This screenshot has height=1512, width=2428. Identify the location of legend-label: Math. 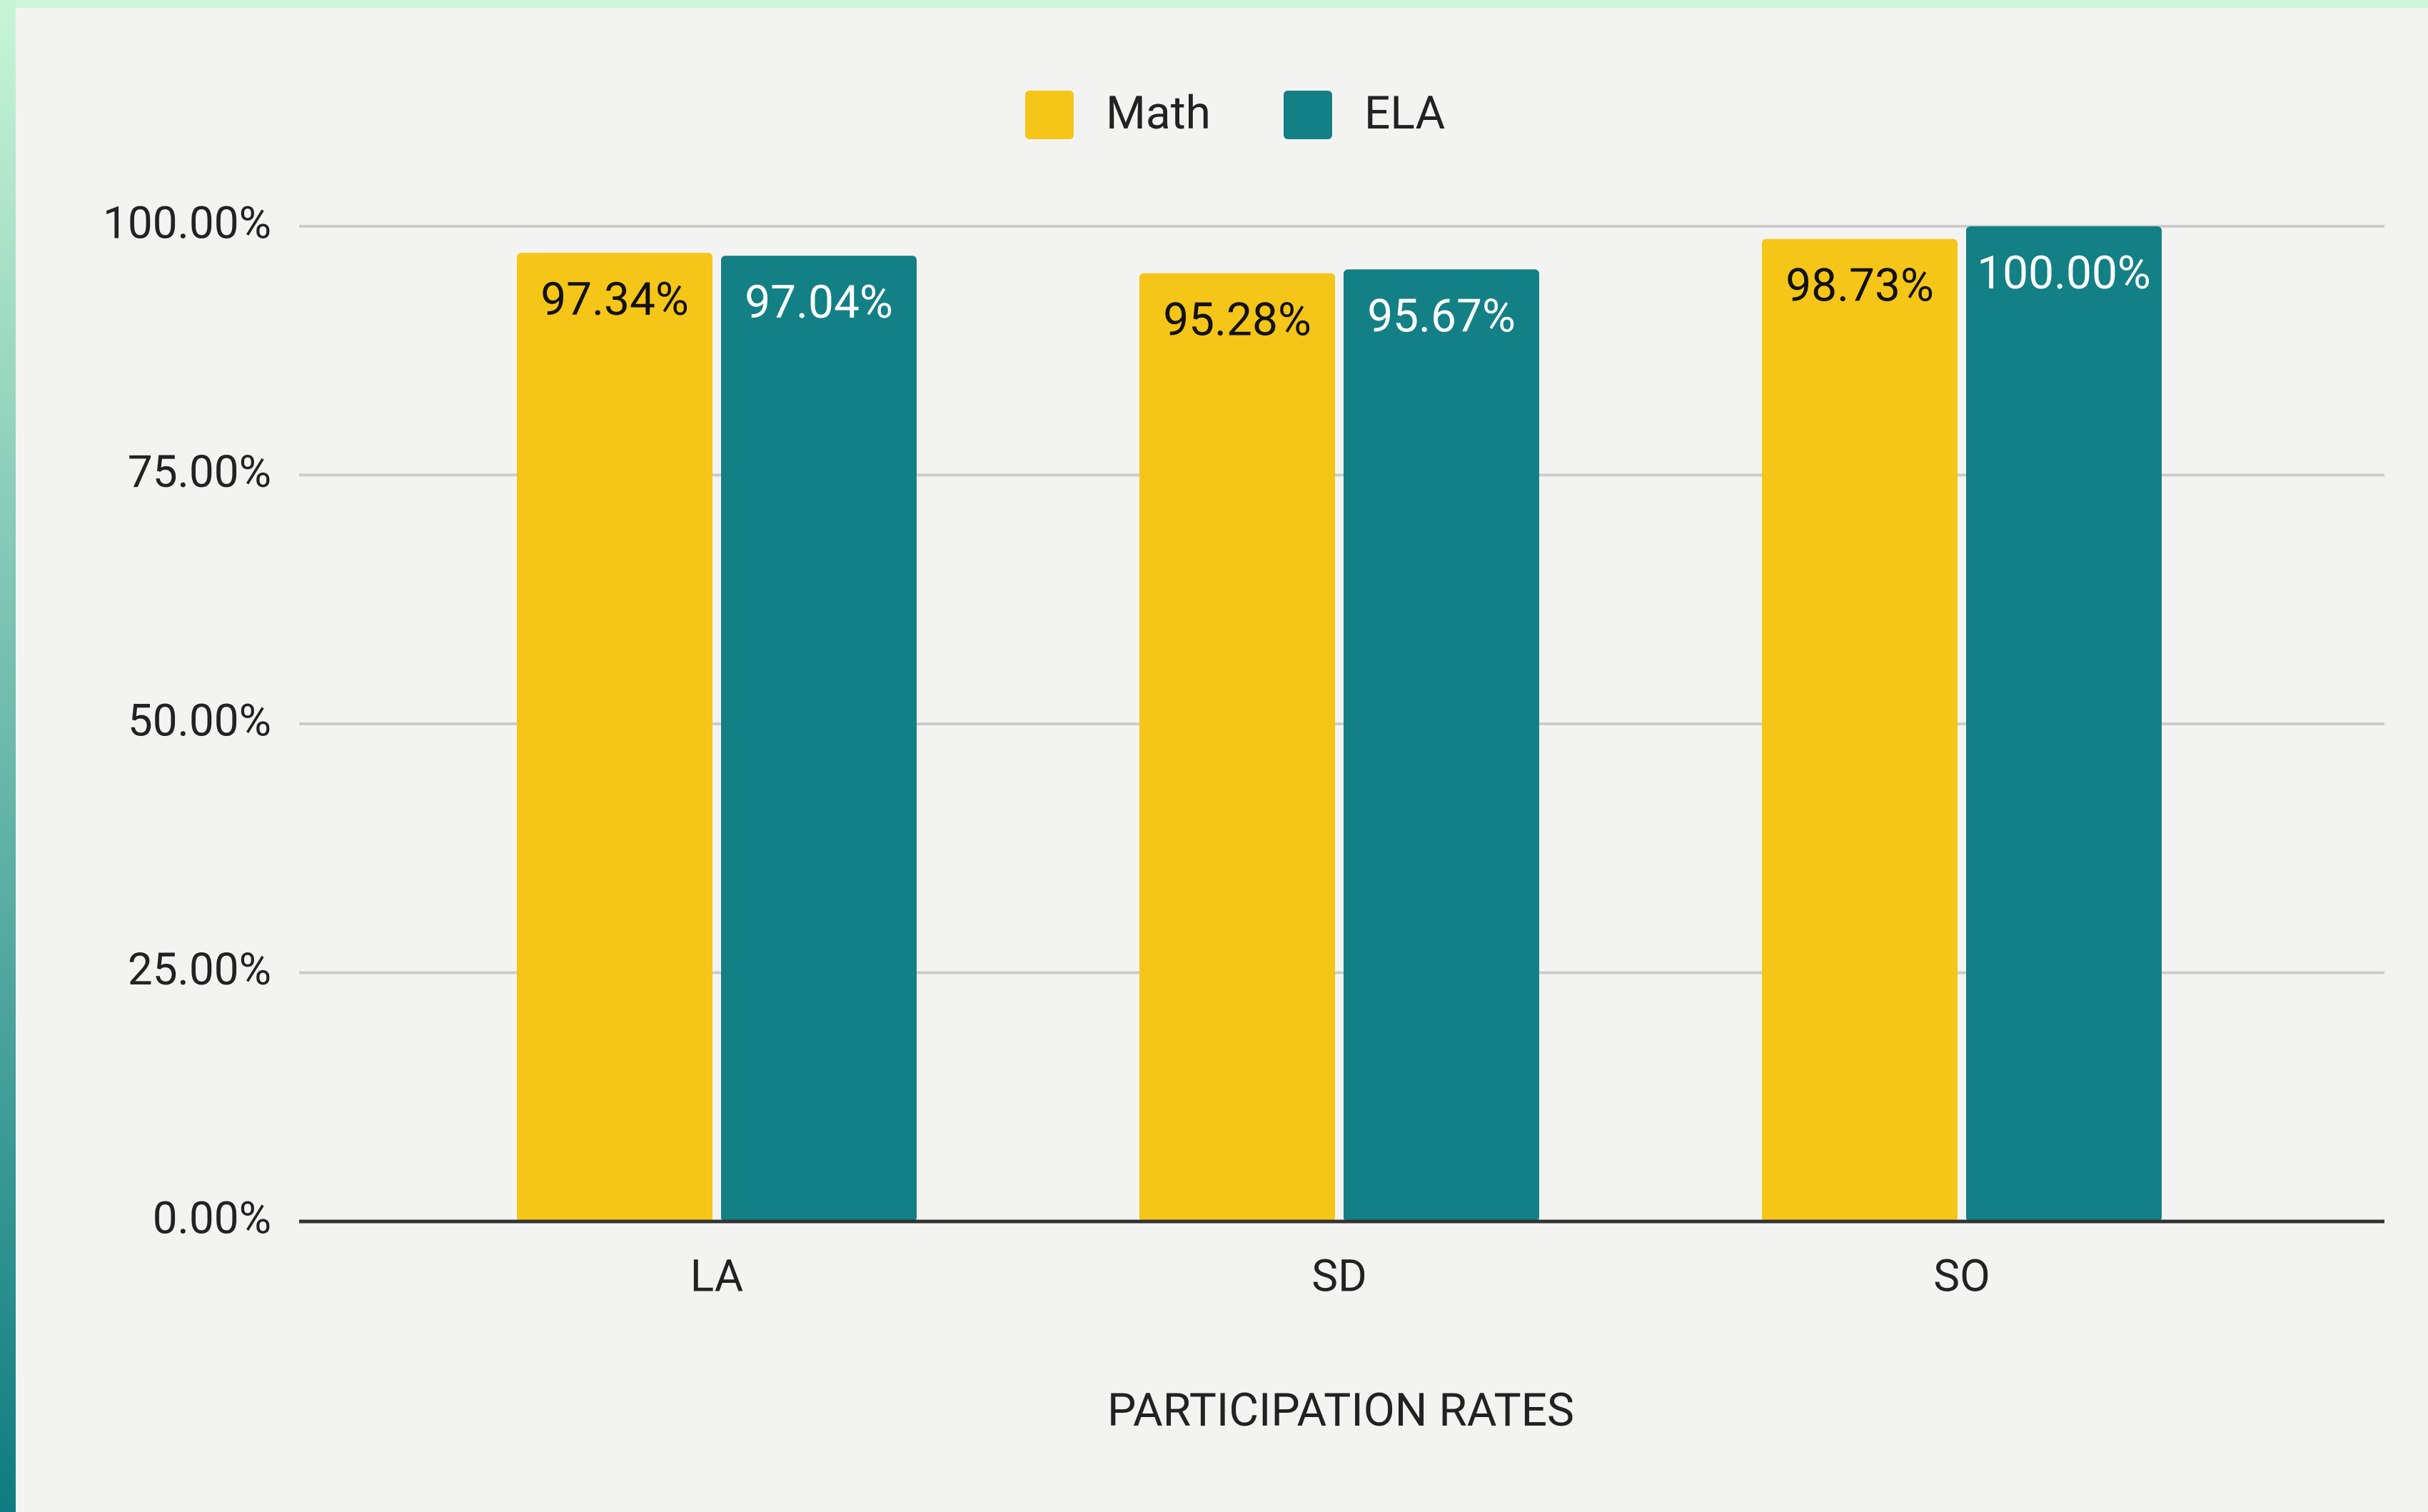
(1158, 113).